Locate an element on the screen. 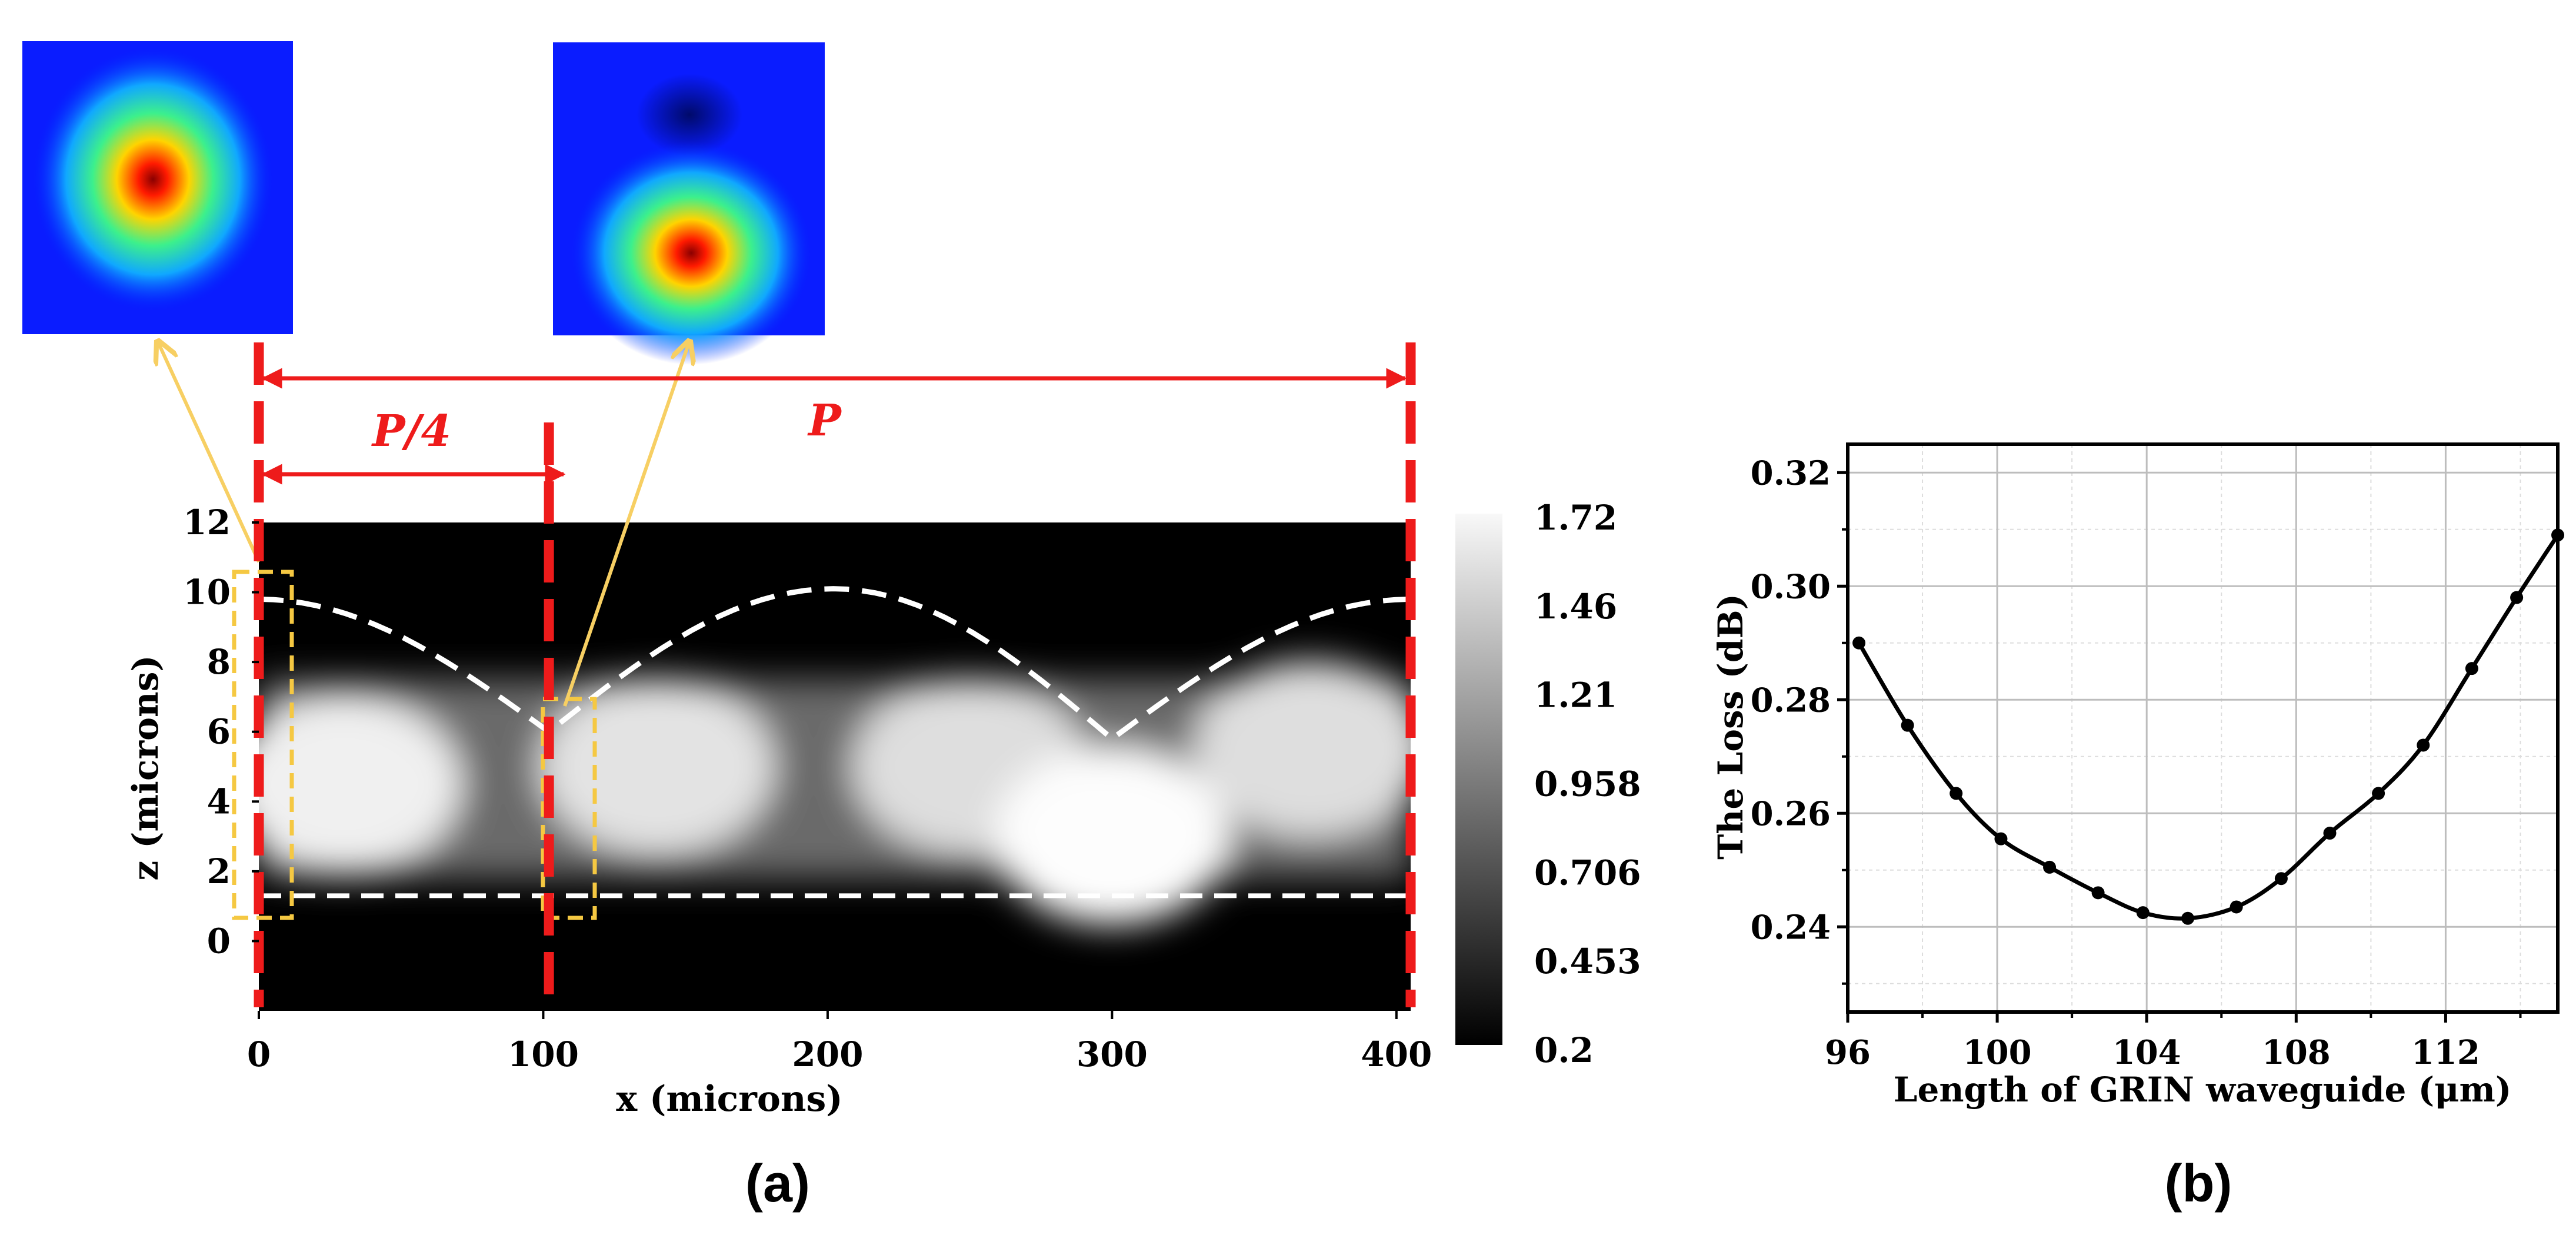 Image resolution: width=2576 pixels, height=1235 pixels. x-axis-label-a: x (microns) is located at coordinates (729, 1099).